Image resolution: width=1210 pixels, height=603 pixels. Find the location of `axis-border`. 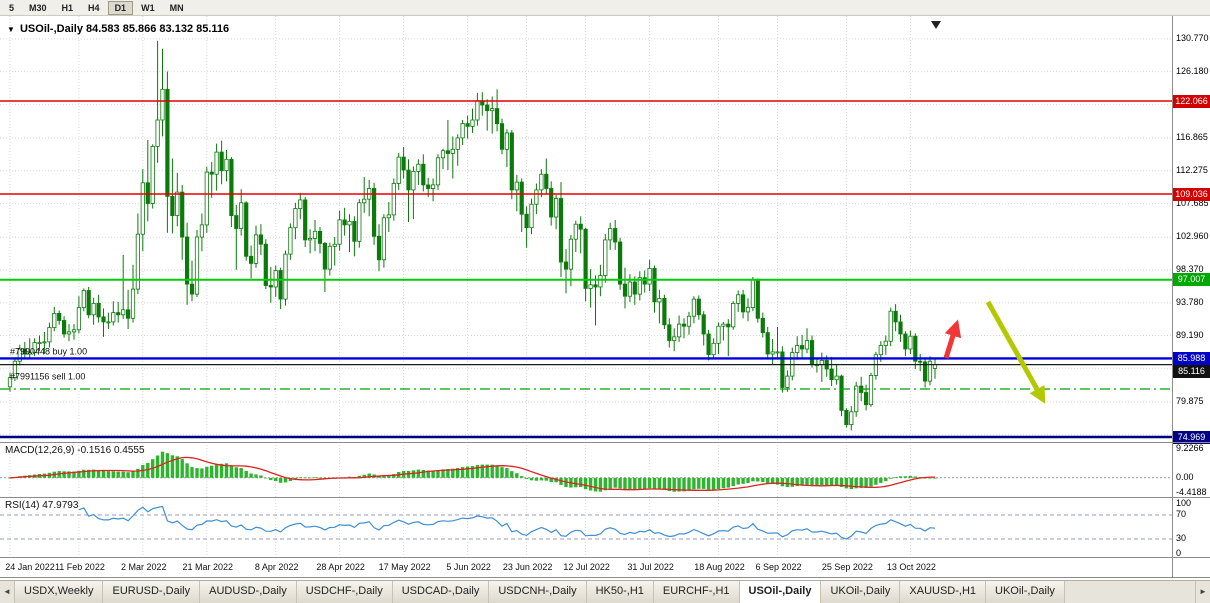

axis-border is located at coordinates (1172, 296).